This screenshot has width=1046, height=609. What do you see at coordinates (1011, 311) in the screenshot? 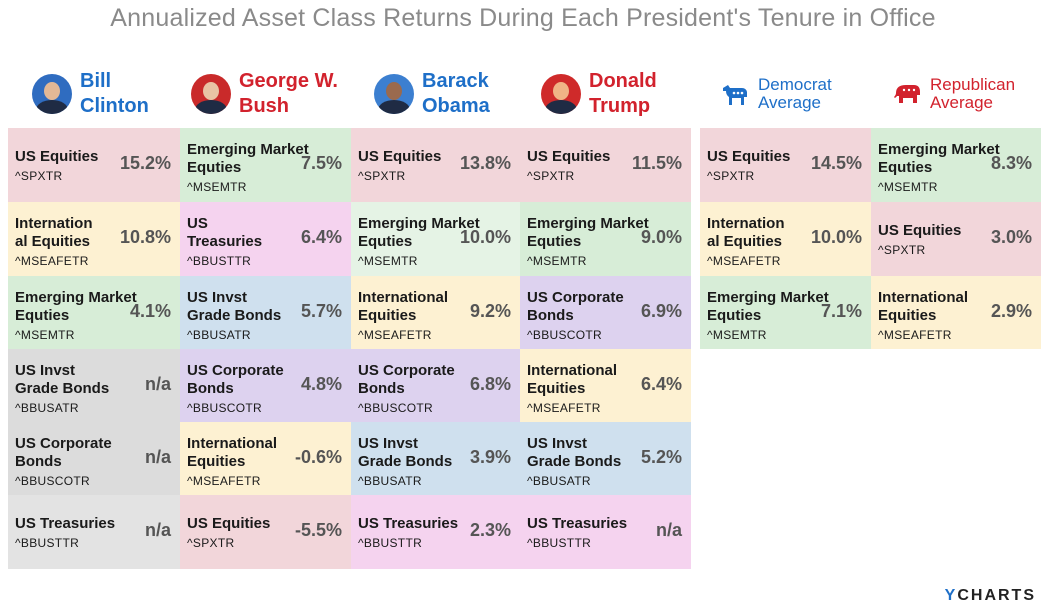
I see `return-value: 2.9%` at bounding box center [1011, 311].